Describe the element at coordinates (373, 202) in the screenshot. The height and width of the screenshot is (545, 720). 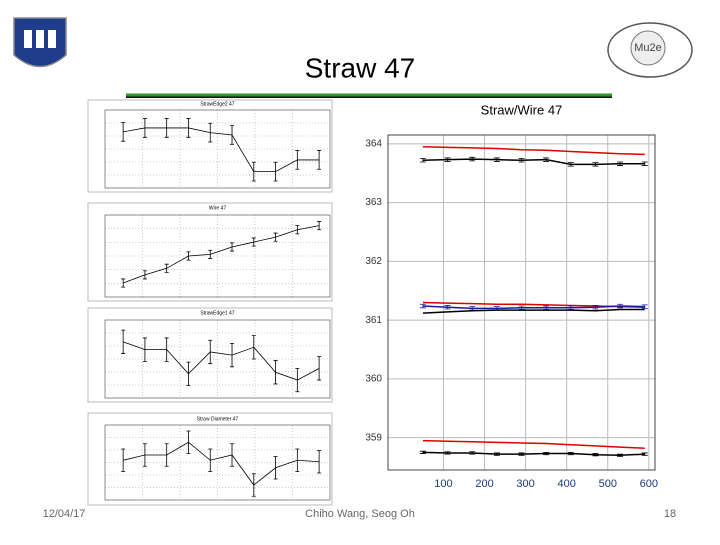
I see `y-tick-label: 363` at that location.